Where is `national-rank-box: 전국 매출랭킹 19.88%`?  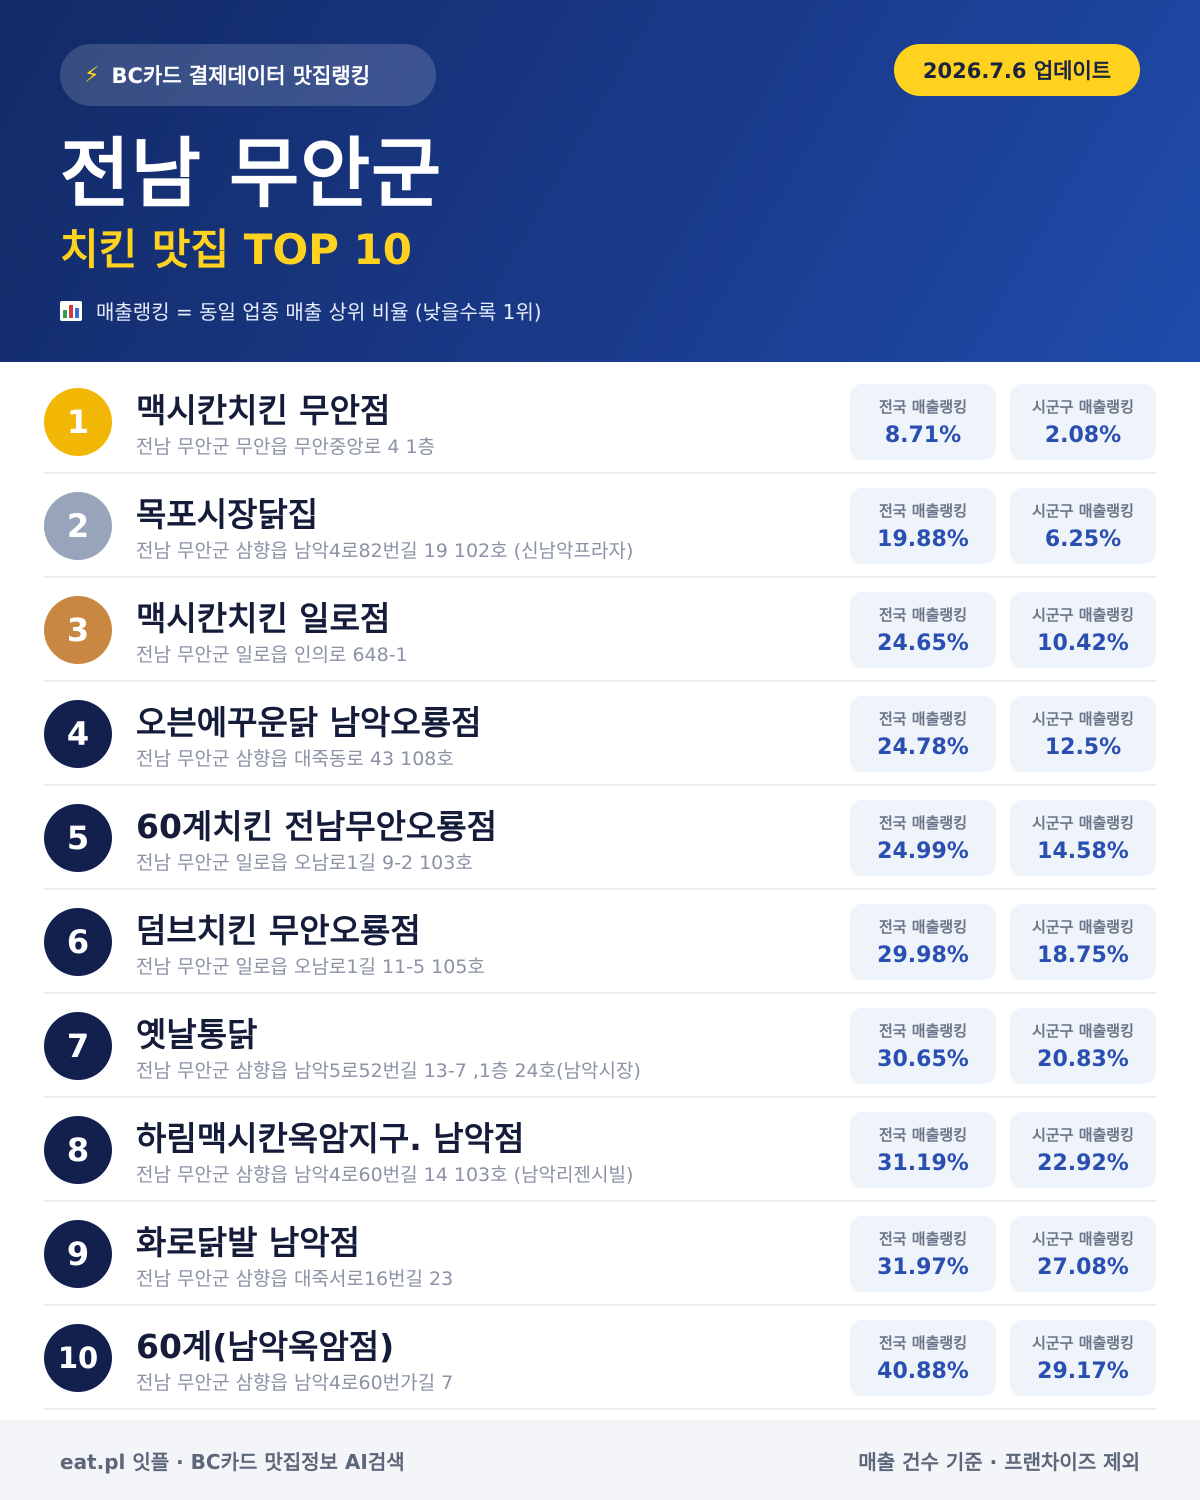
national-rank-box: 전국 매출랭킹 19.88% is located at coordinates (923, 526).